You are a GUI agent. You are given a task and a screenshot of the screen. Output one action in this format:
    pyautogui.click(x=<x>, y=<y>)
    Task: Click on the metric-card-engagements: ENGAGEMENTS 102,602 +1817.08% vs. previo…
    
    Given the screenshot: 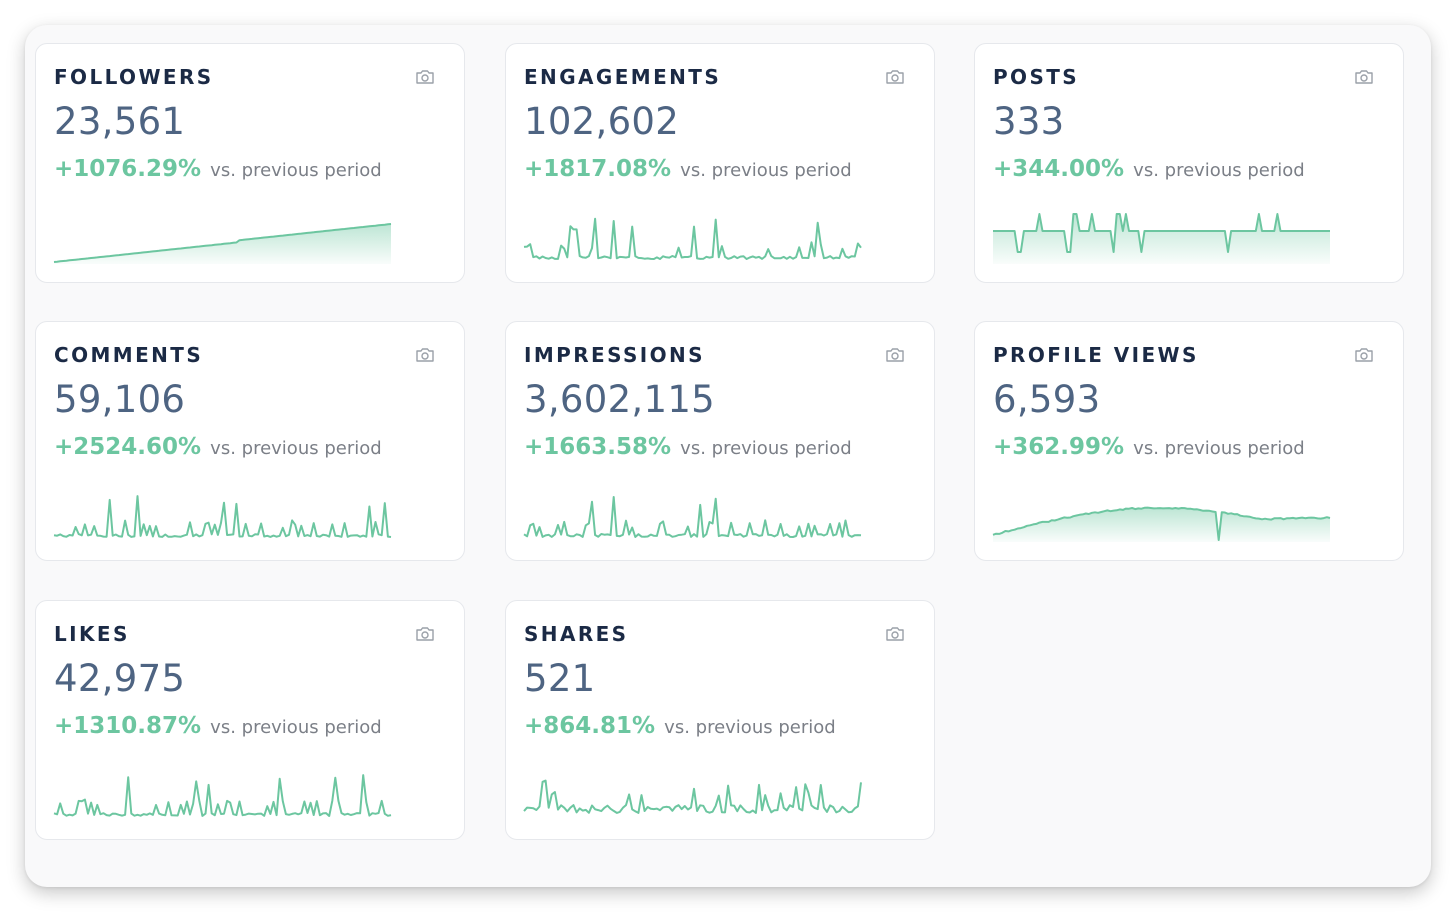 What is the action you would take?
    pyautogui.click(x=720, y=163)
    